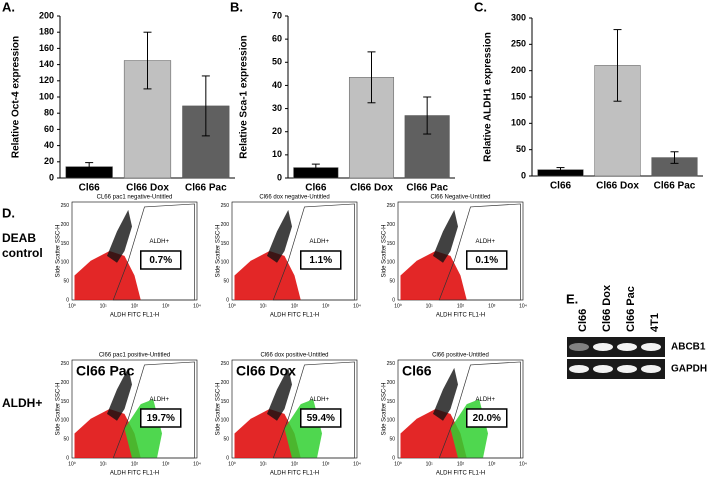 The width and height of the screenshot is (712, 486). I want to click on panel-label: C., so click(480, 7).